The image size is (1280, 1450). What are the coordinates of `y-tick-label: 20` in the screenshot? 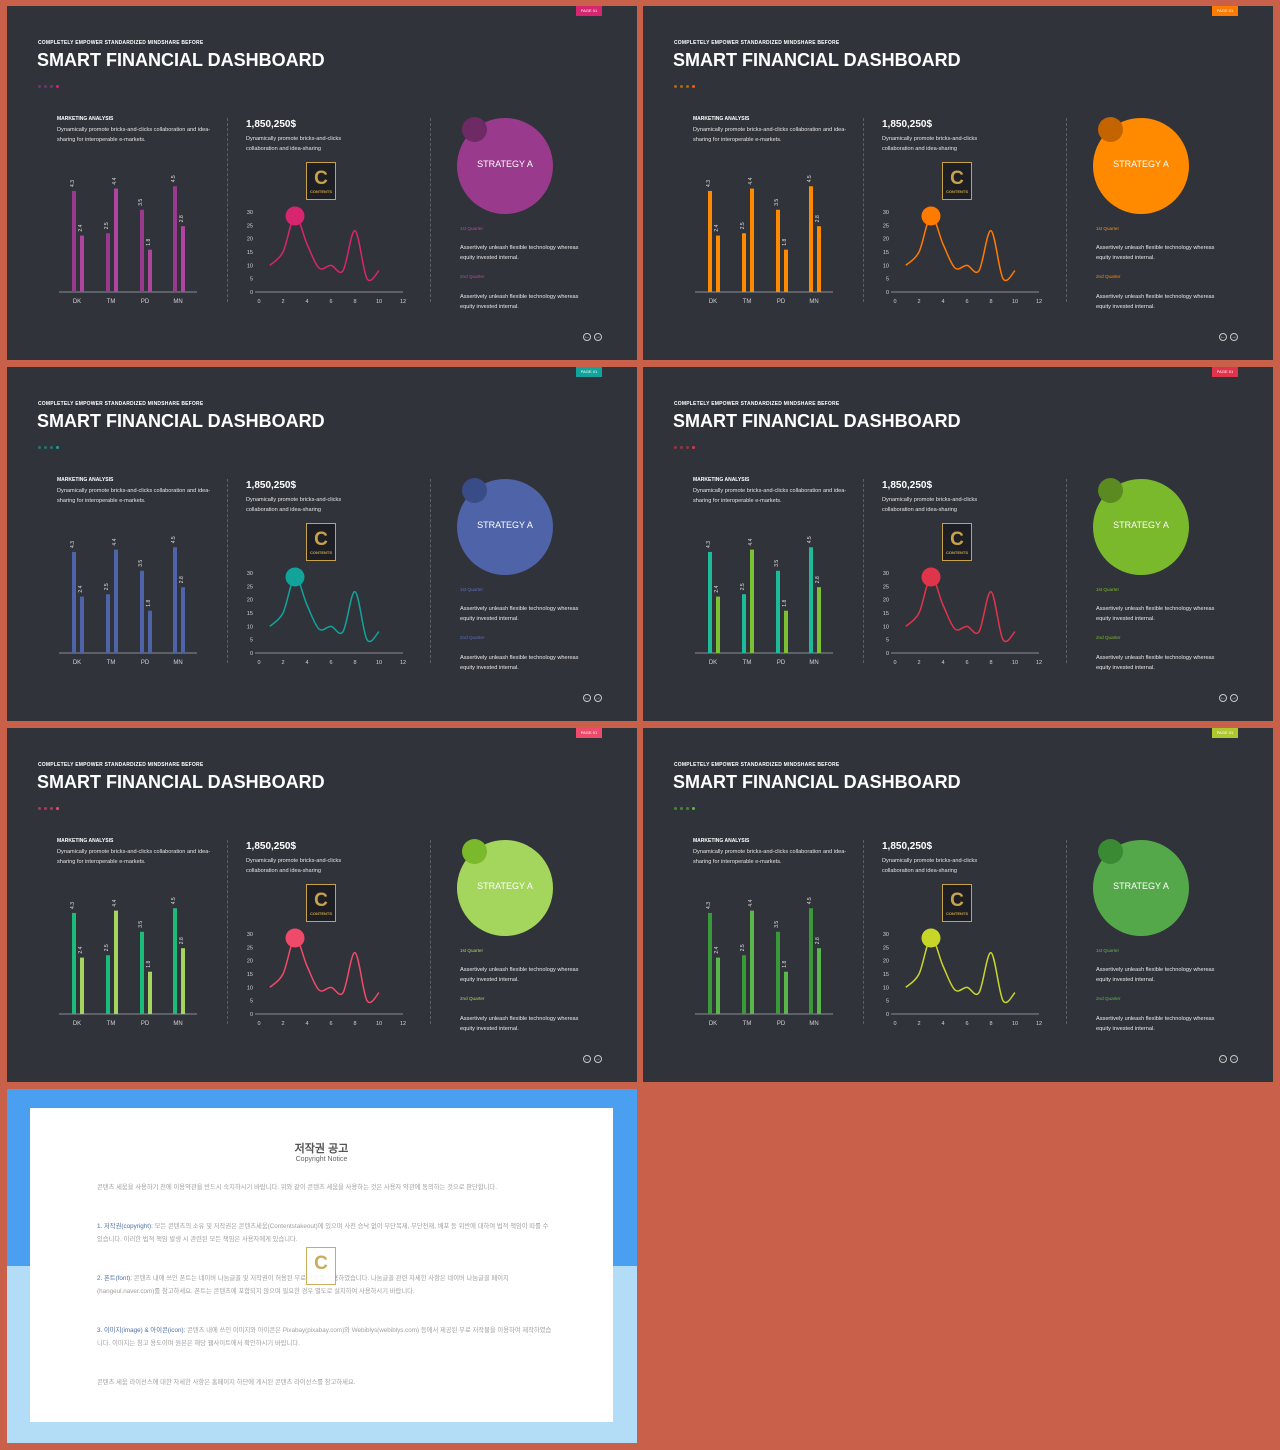 It's located at (886, 240).